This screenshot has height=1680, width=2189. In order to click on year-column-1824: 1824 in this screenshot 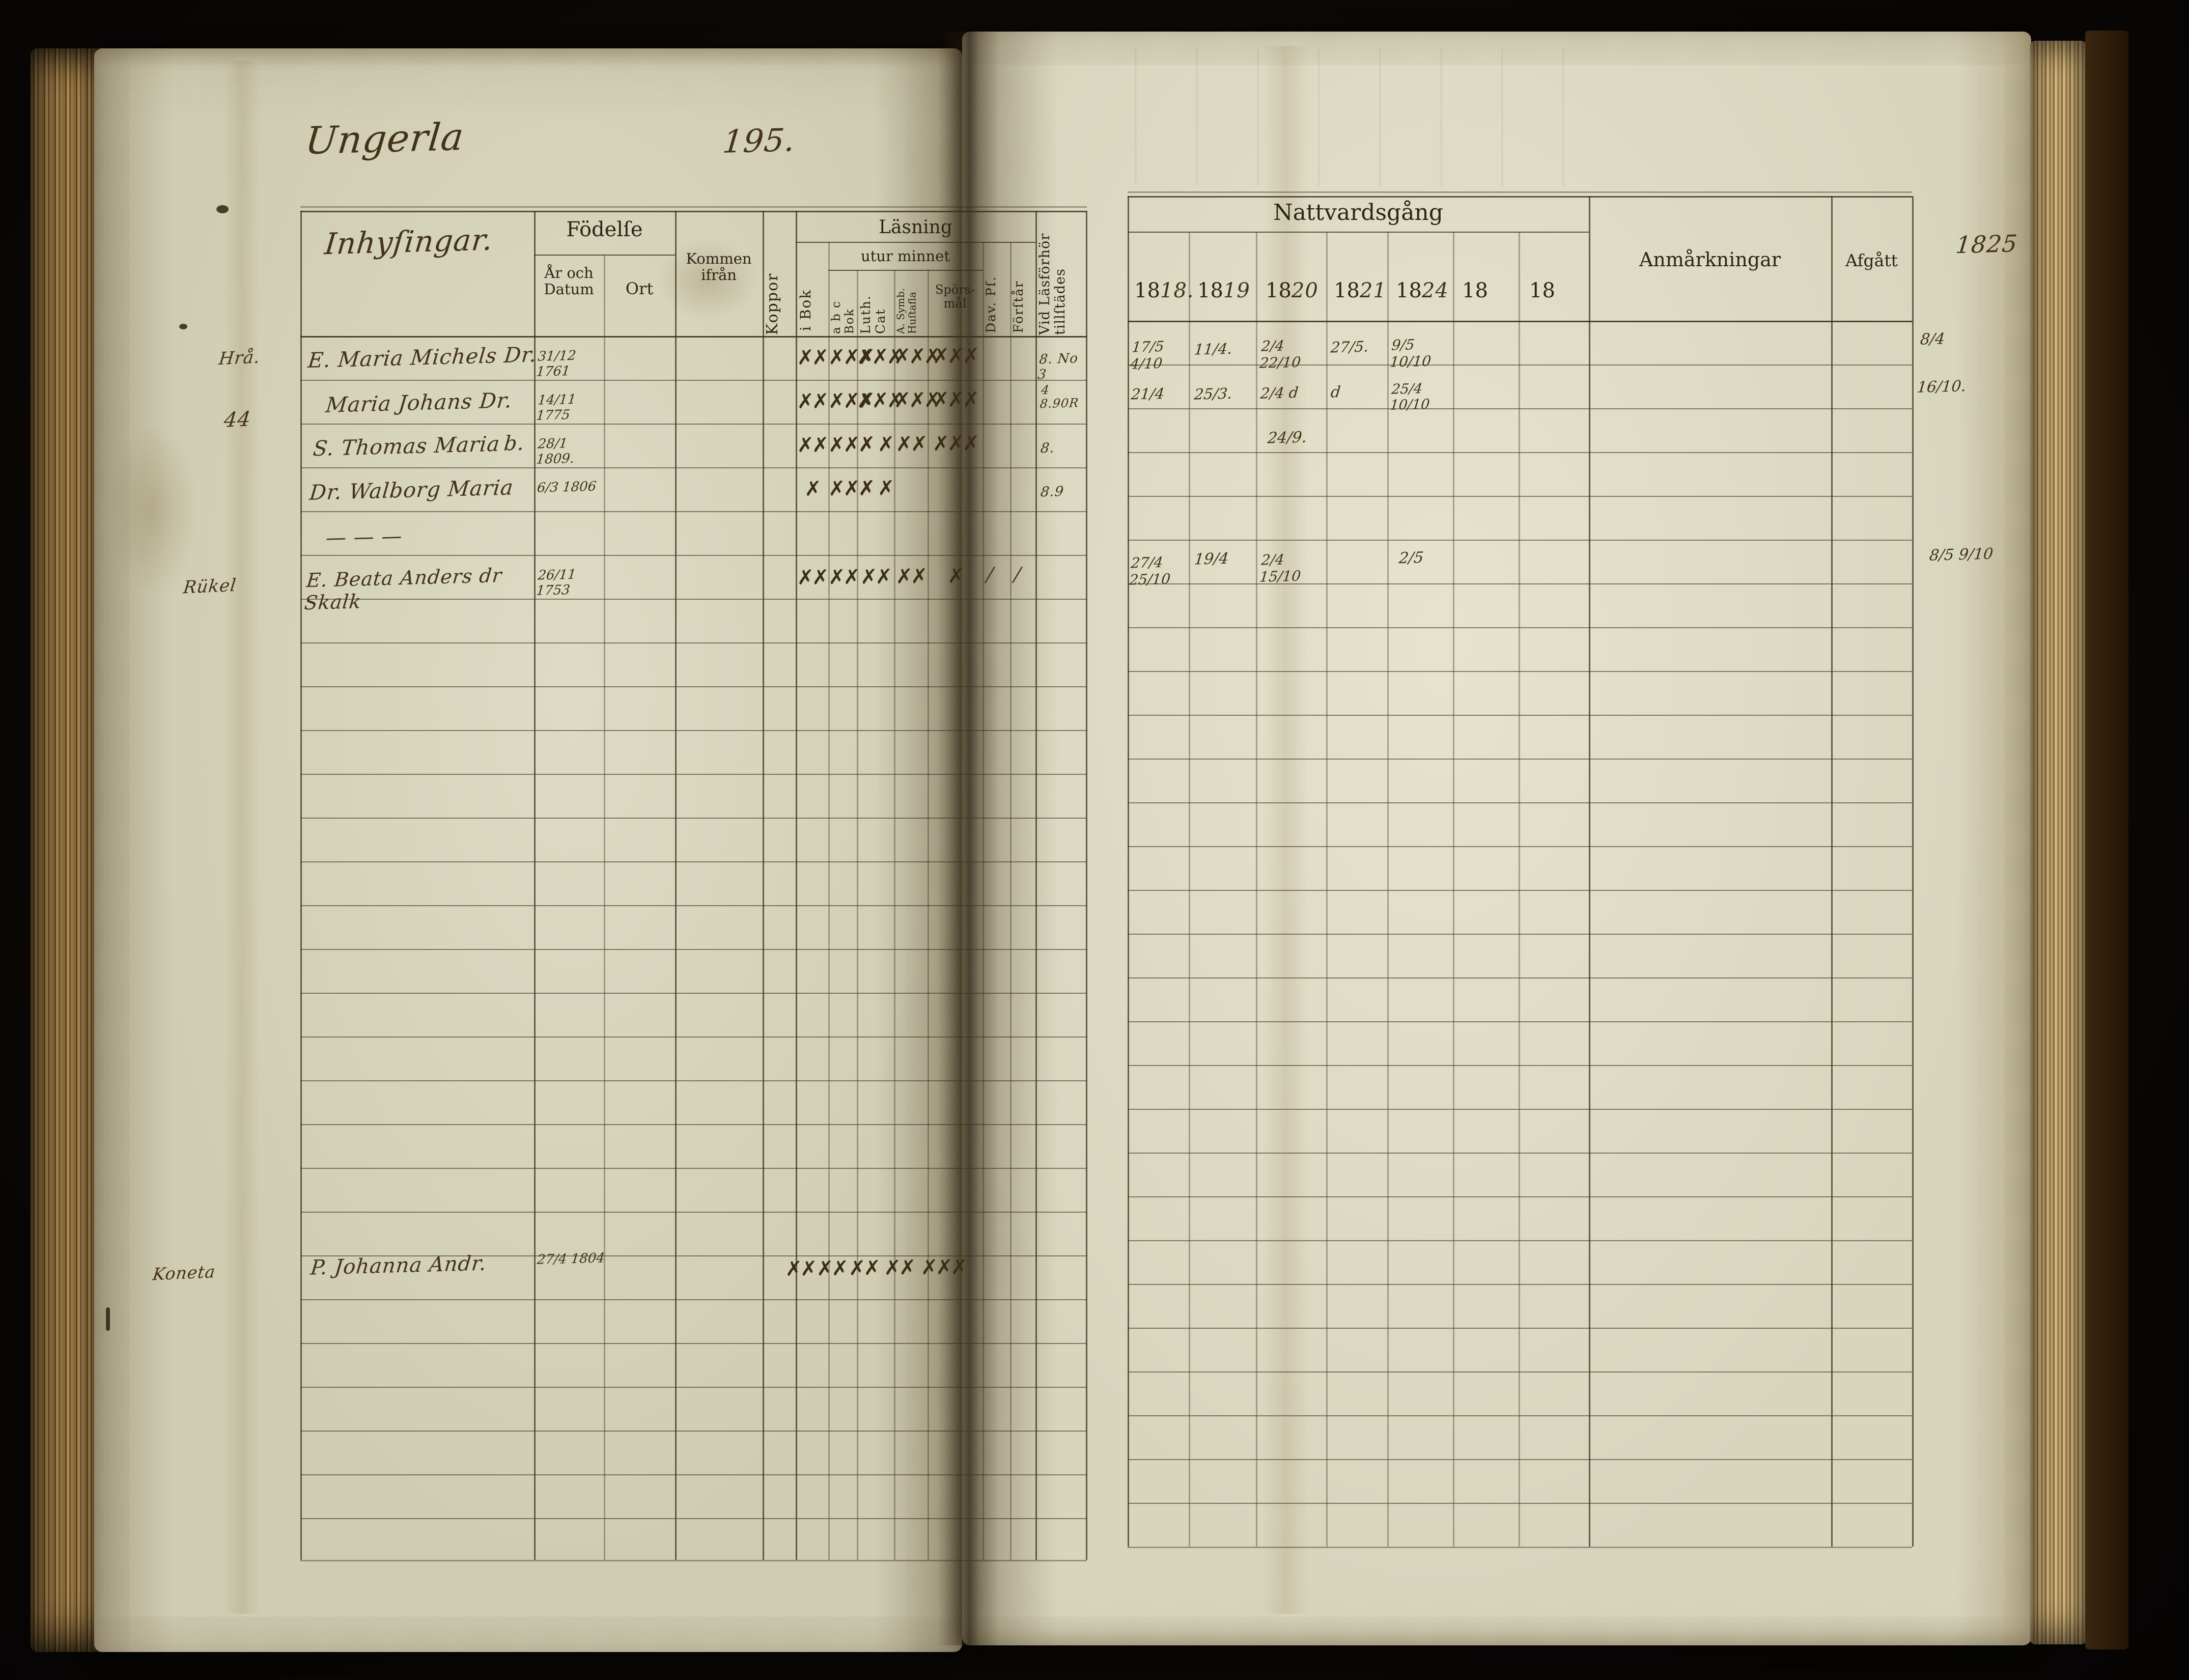, I will do `click(1428, 290)`.